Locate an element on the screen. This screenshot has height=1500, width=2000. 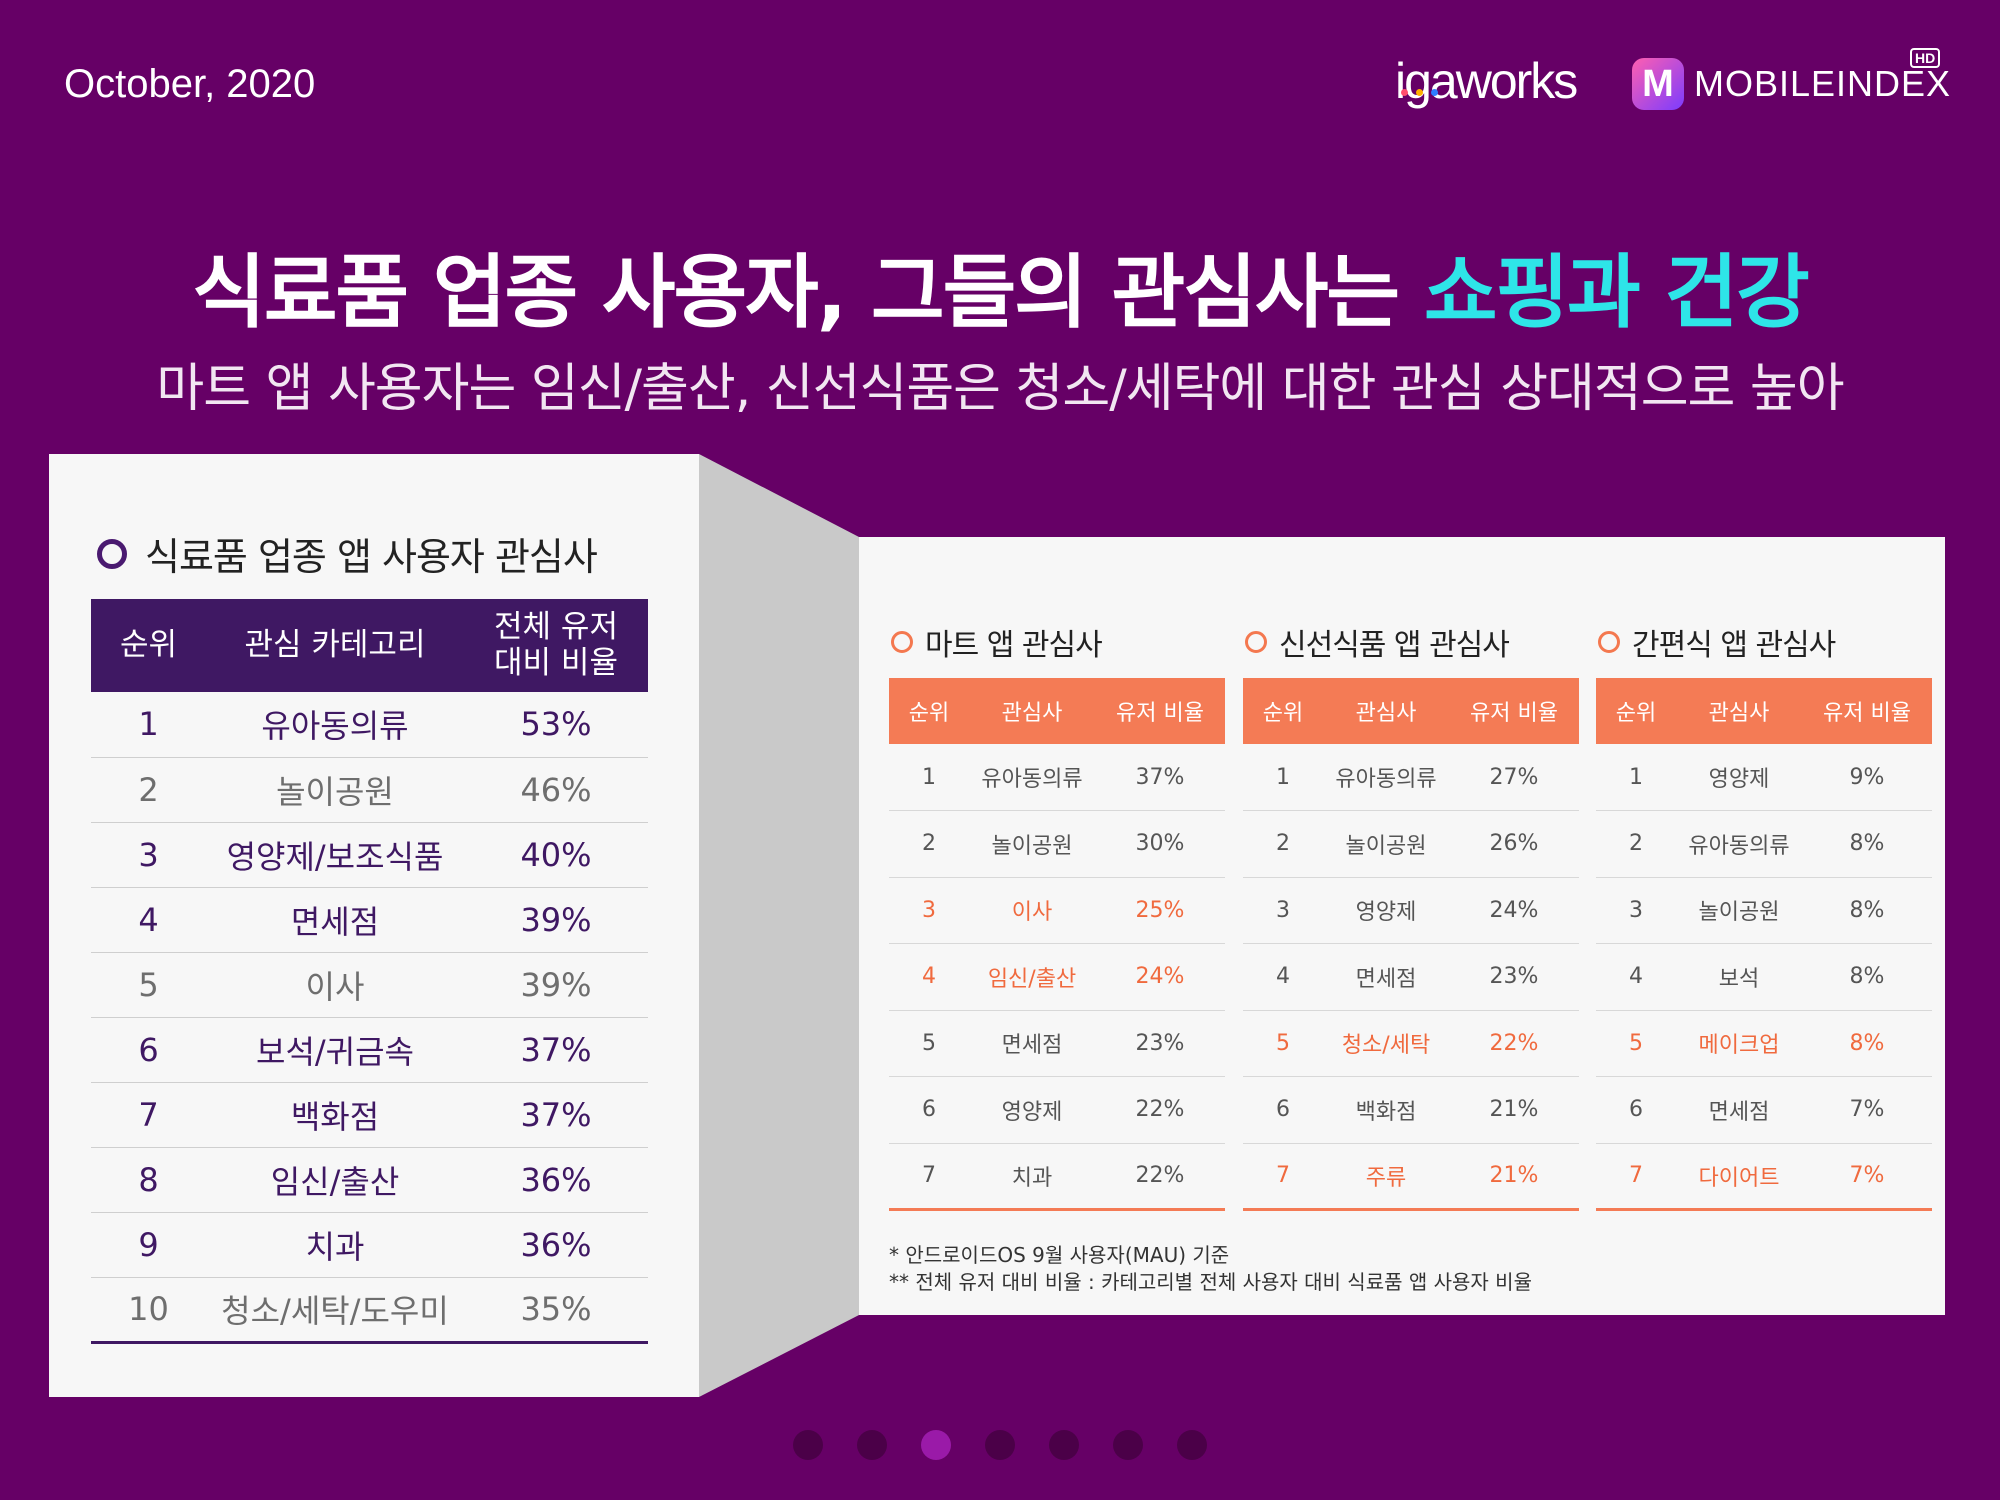
ratio-cell: 30% is located at coordinates (1160, 844).